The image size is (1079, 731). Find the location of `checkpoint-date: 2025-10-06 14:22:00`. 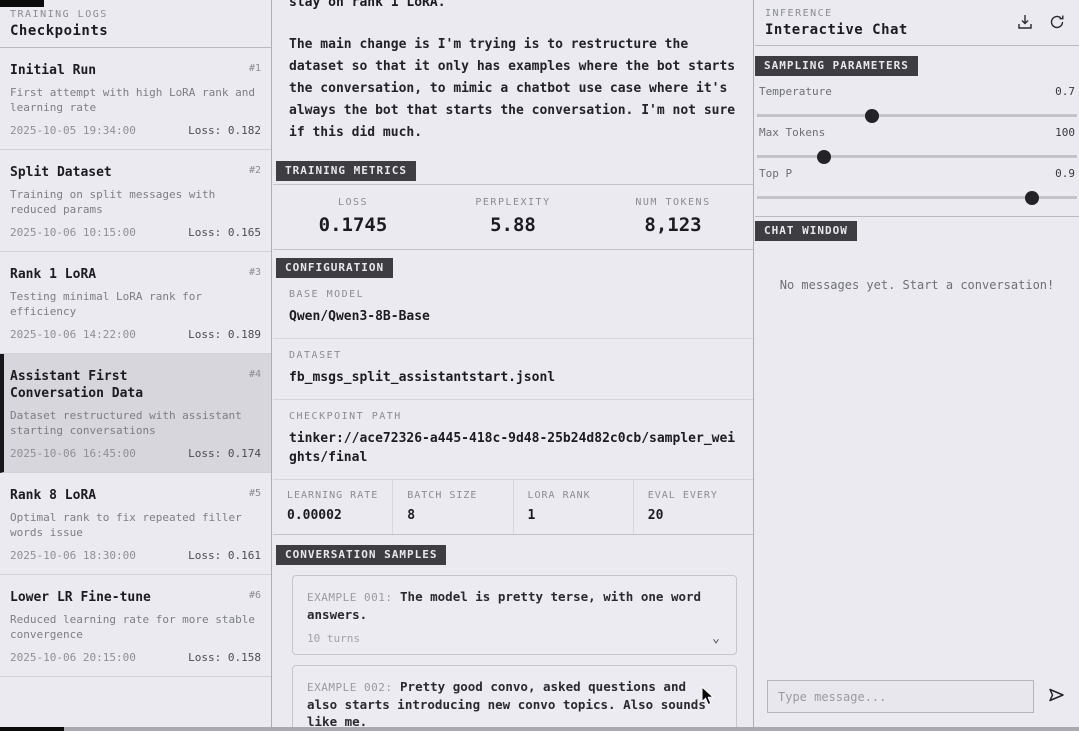

checkpoint-date: 2025-10-06 14:22:00 is located at coordinates (73, 334).